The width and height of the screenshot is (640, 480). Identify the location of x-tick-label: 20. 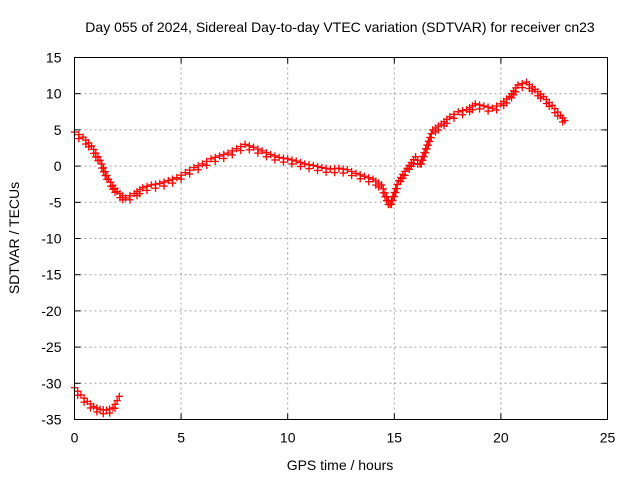
(501, 438).